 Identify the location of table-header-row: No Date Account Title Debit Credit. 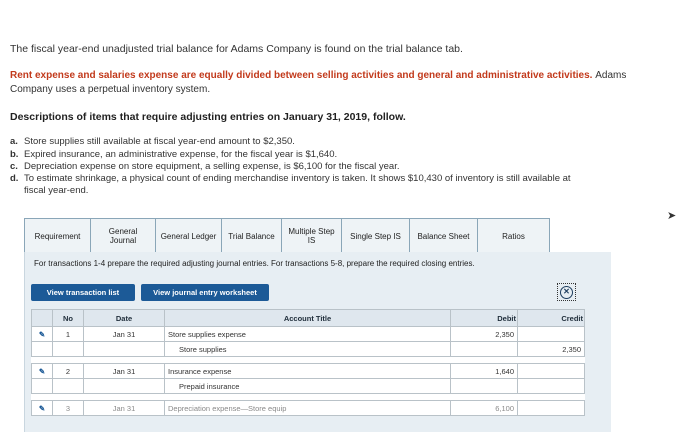
(308, 318).